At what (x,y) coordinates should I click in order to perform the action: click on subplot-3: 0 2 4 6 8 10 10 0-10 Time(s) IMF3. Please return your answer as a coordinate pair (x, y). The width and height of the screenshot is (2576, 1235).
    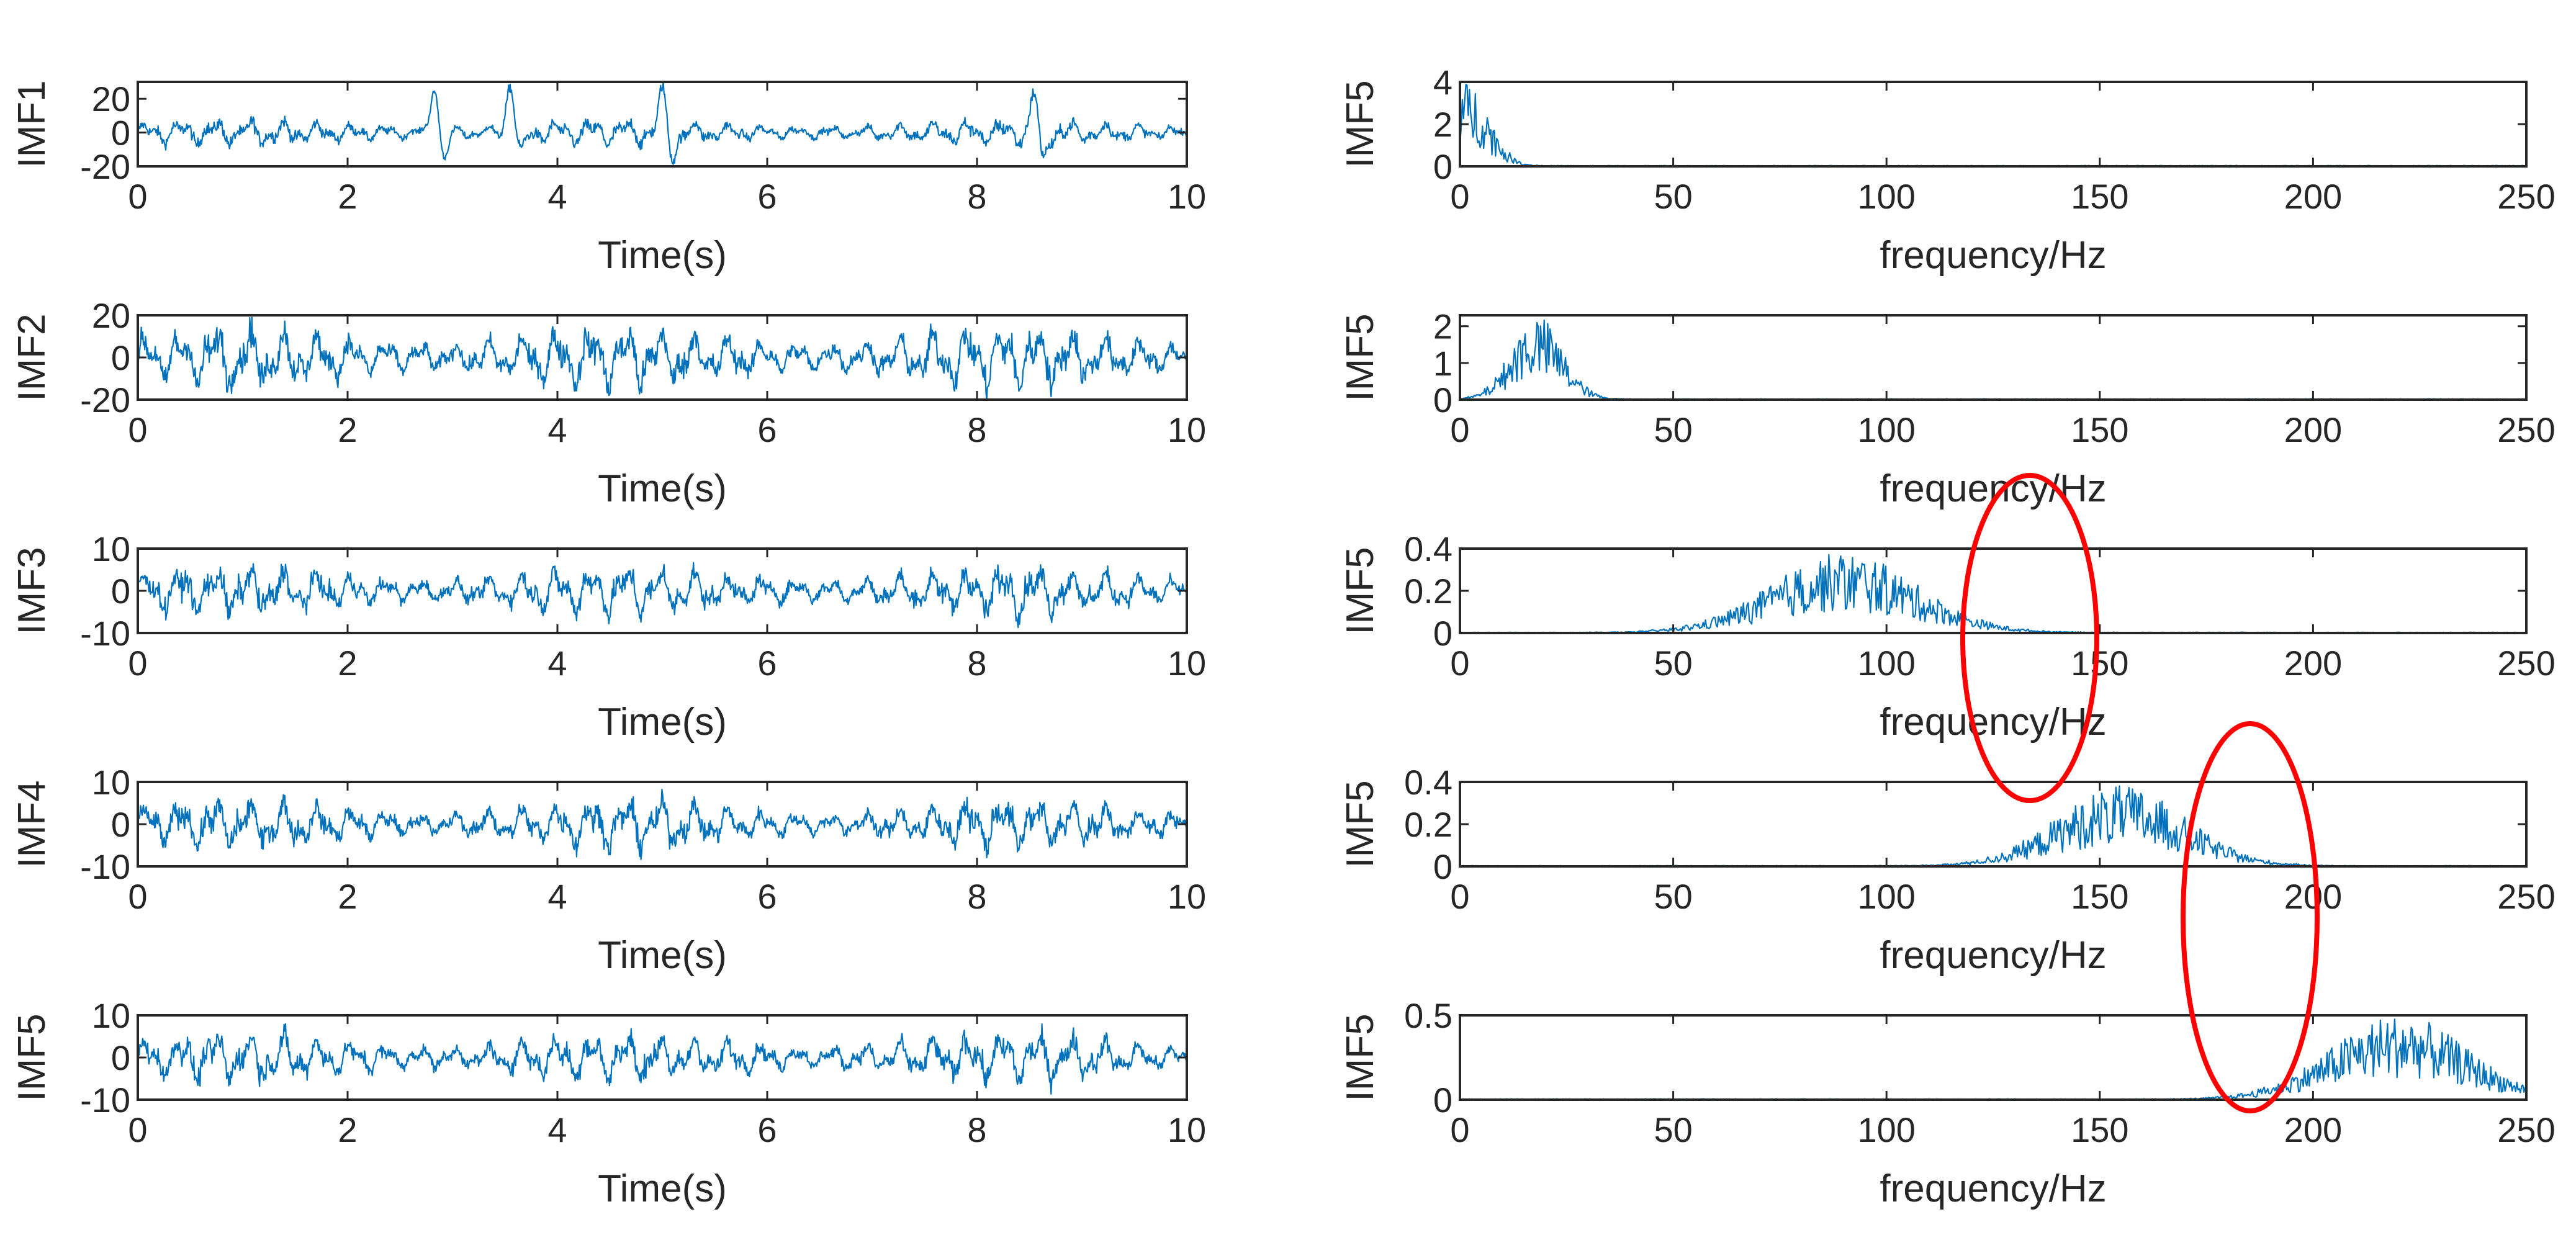
    Looking at the image, I should click on (608, 636).